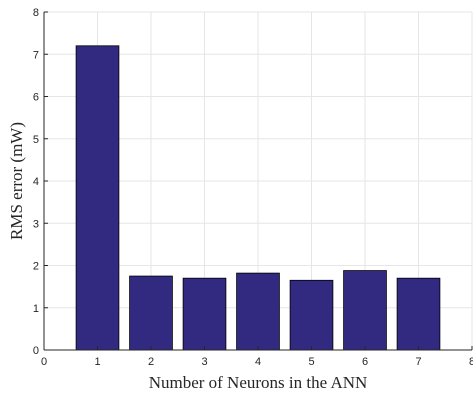 The height and width of the screenshot is (396, 473). What do you see at coordinates (36, 309) in the screenshot?
I see `y-tick-label: 1` at bounding box center [36, 309].